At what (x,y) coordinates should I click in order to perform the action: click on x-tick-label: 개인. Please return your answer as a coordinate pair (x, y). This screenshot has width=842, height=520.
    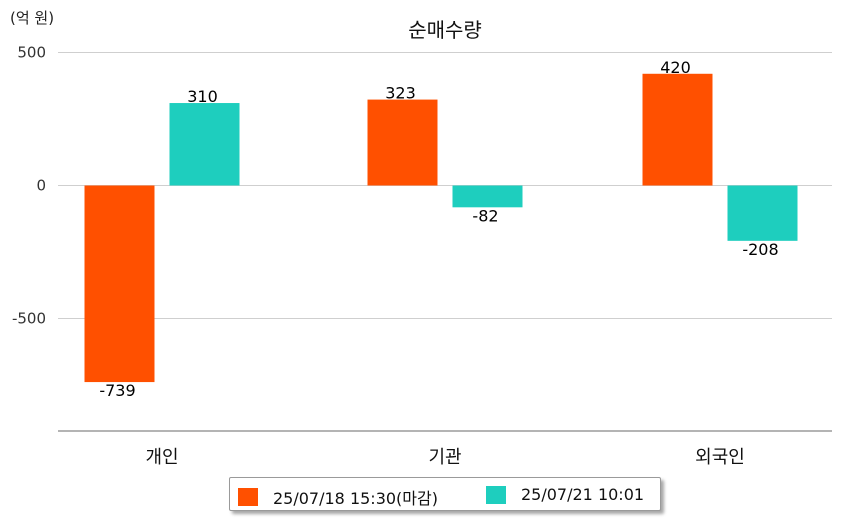
    Looking at the image, I should click on (161, 457).